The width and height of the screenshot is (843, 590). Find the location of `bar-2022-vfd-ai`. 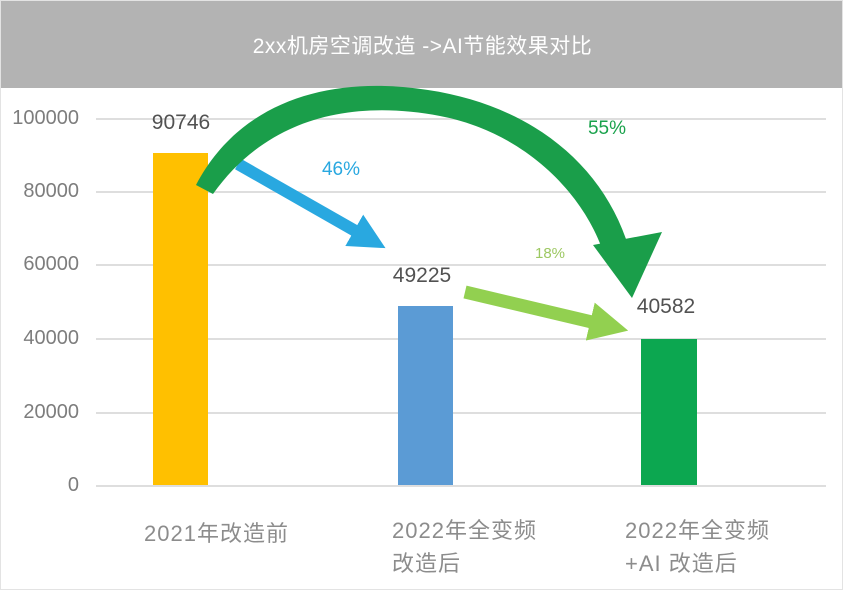

bar-2022-vfd-ai is located at coordinates (669, 412).